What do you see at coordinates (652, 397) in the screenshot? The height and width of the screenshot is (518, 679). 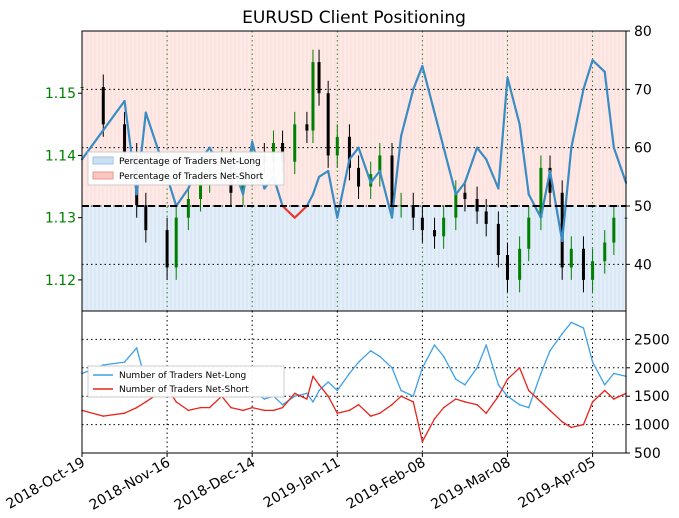 I see `bottom-right-tick-label: 1500` at bounding box center [652, 397].